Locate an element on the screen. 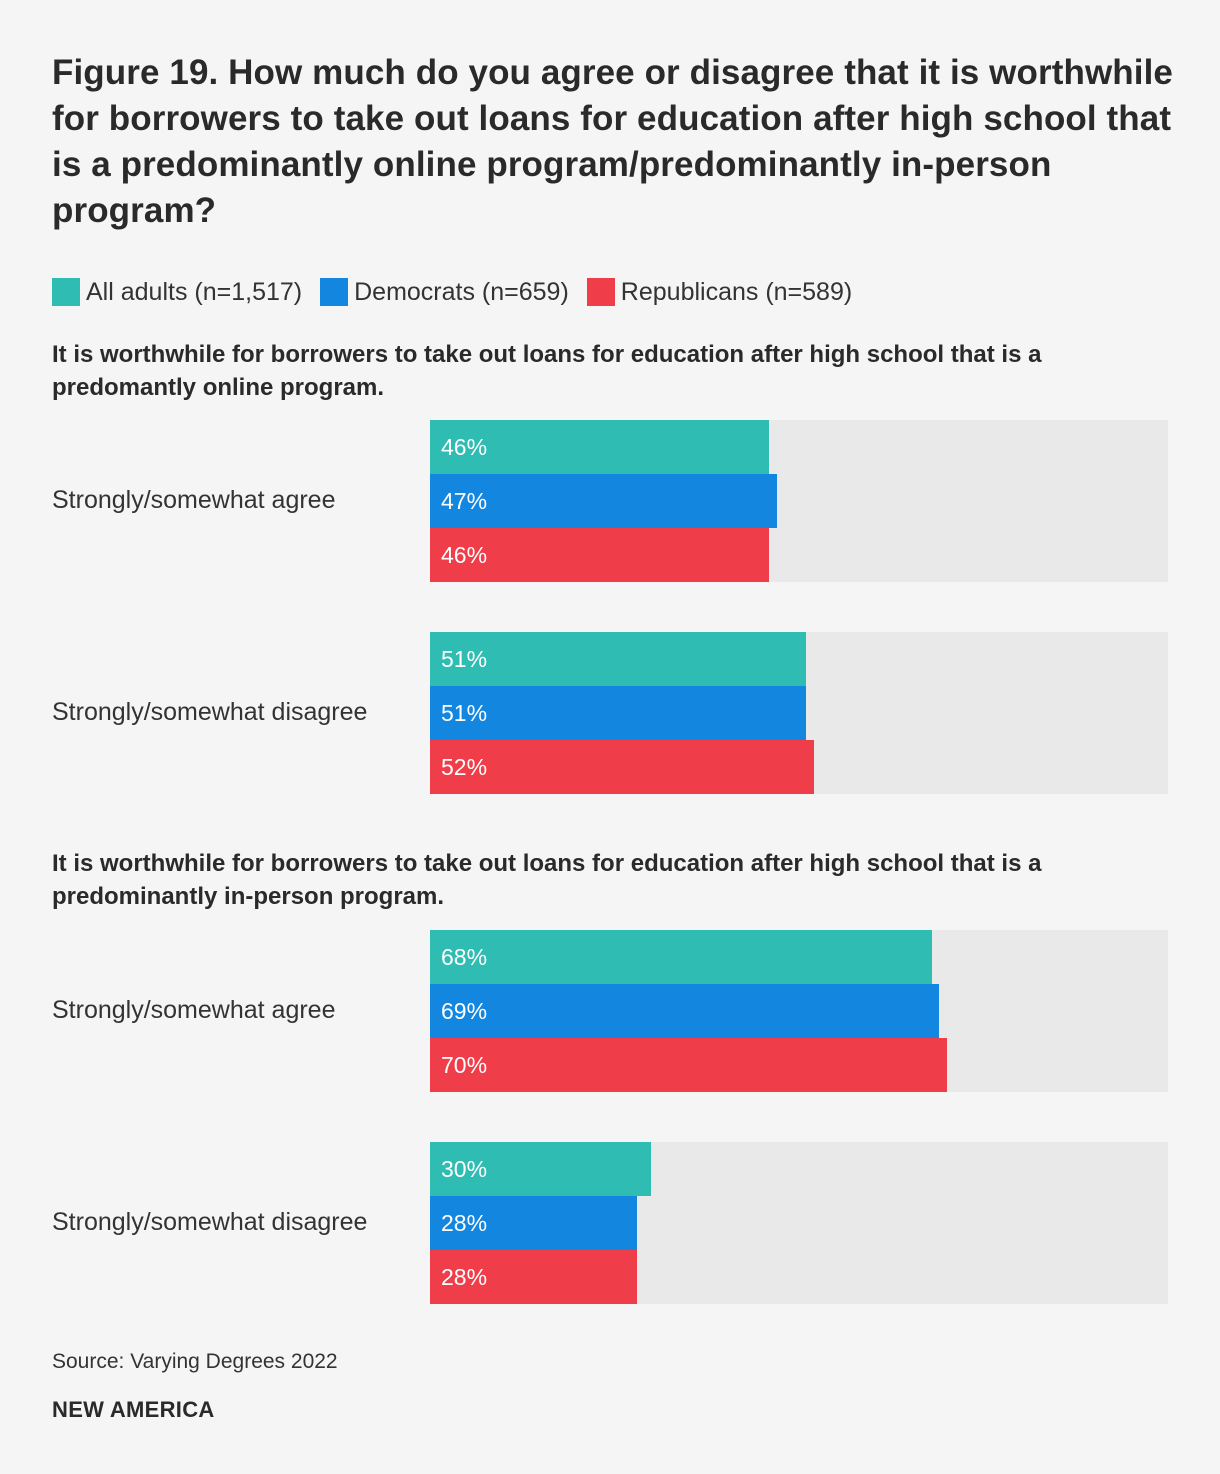 The width and height of the screenshot is (1220, 1474). bar-online-agree-republicans: 46% is located at coordinates (600, 555).